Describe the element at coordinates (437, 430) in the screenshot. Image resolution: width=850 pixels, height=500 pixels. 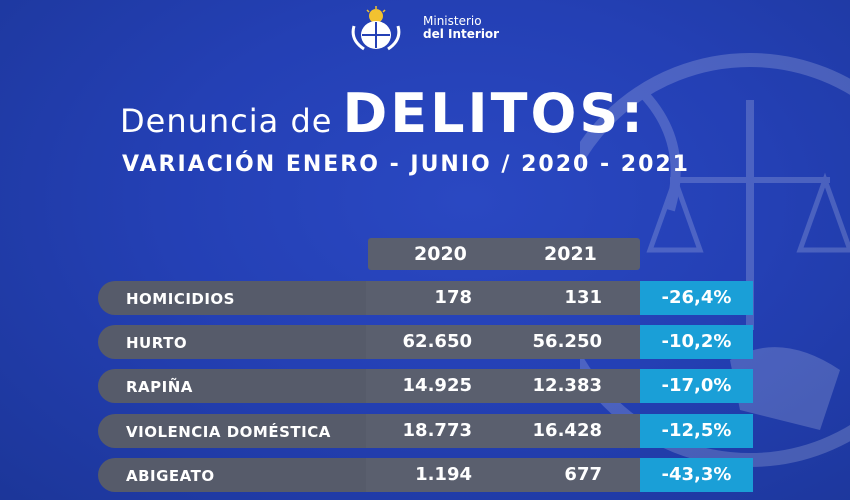
I see `value-2020: 18.773` at that location.